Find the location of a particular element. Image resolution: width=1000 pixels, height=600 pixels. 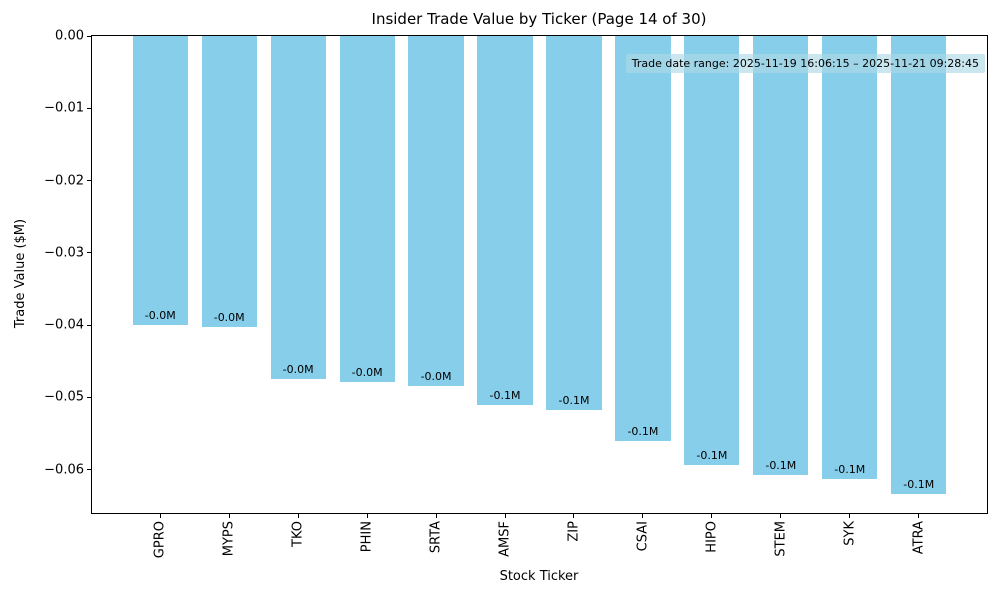

x-tick-label-srta: SRTA is located at coordinates (436, 537).